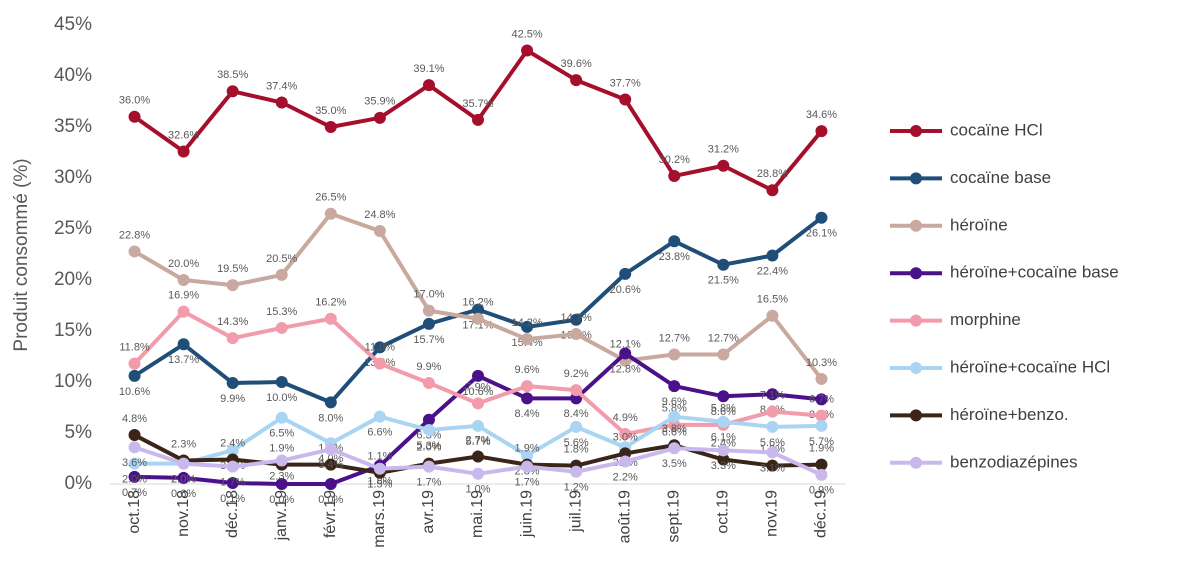  I want to click on x-tick-label: déc.19, so click(821, 514).